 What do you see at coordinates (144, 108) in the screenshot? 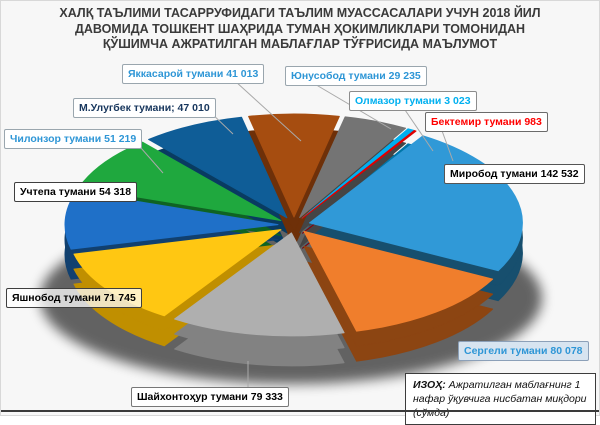
I see `label-mulugbek: М.Улугбек тумани; 47 010` at bounding box center [144, 108].